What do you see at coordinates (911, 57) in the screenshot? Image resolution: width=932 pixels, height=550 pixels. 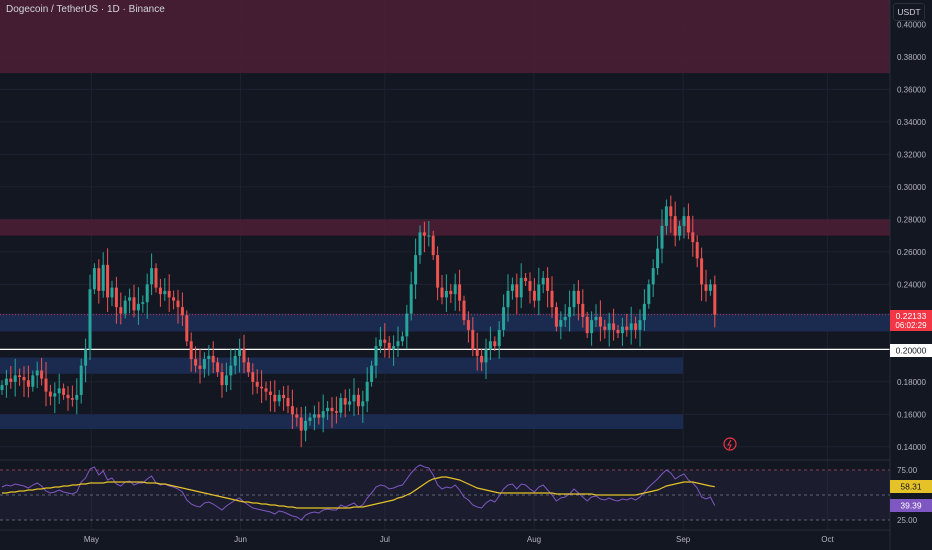 I see `price-tick-label: 0.38000` at bounding box center [911, 57].